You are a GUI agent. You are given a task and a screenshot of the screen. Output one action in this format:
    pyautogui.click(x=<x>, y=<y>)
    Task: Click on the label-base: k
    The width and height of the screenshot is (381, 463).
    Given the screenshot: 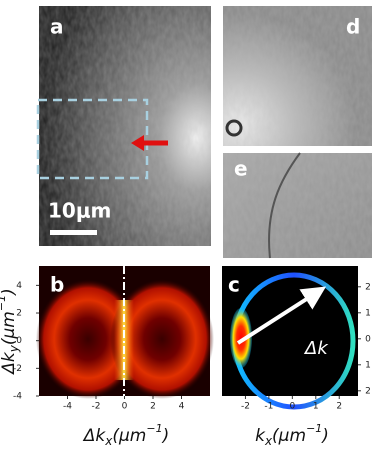 What is the action you would take?
    pyautogui.click(x=260, y=436)
    